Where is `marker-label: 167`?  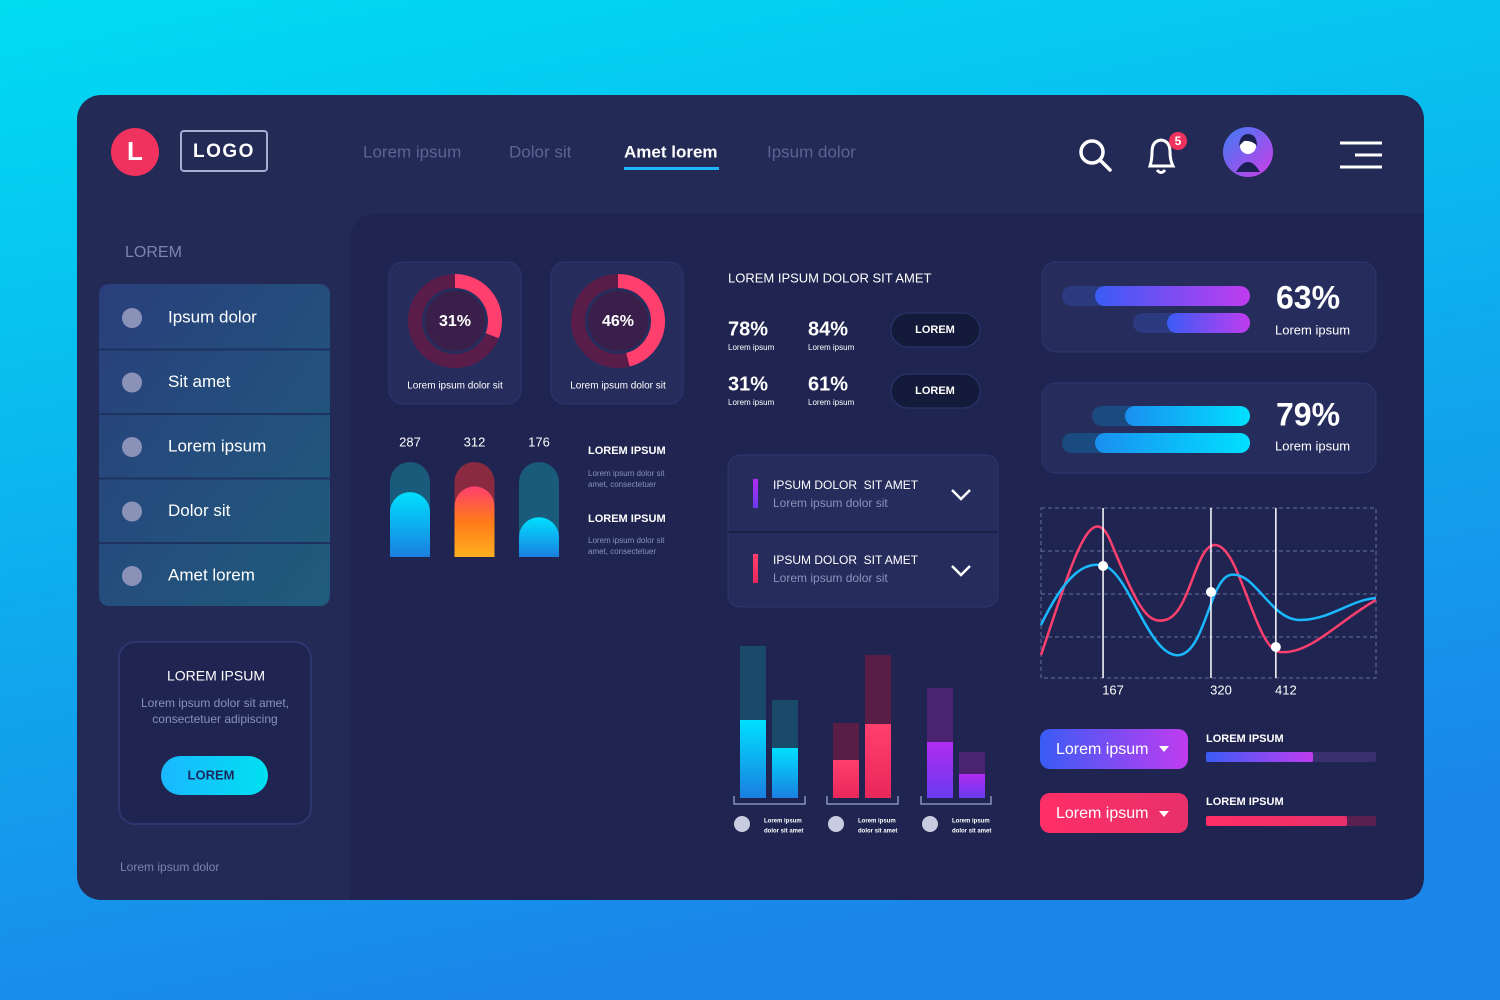 marker-label: 167 is located at coordinates (1113, 689).